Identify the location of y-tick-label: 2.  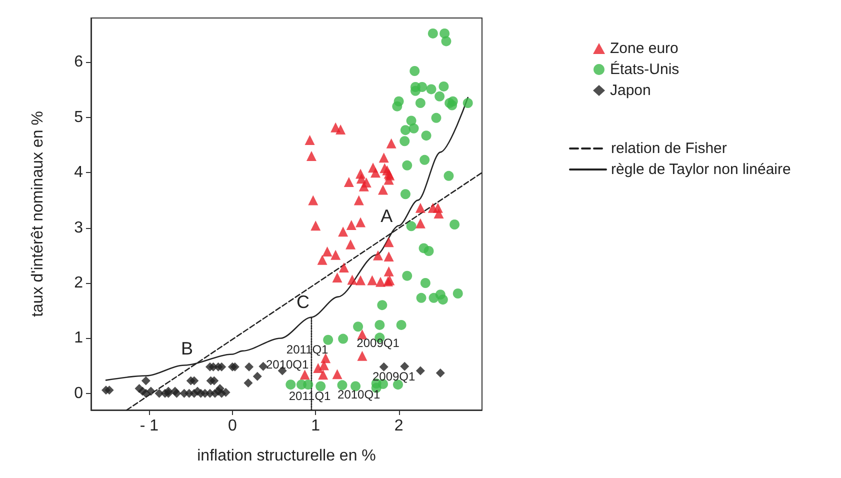
(79, 283).